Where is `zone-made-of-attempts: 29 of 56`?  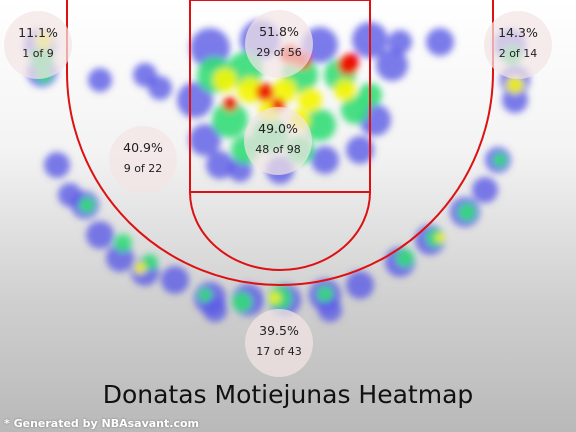
zone-made-of-attempts: 29 of 56 is located at coordinates (279, 52).